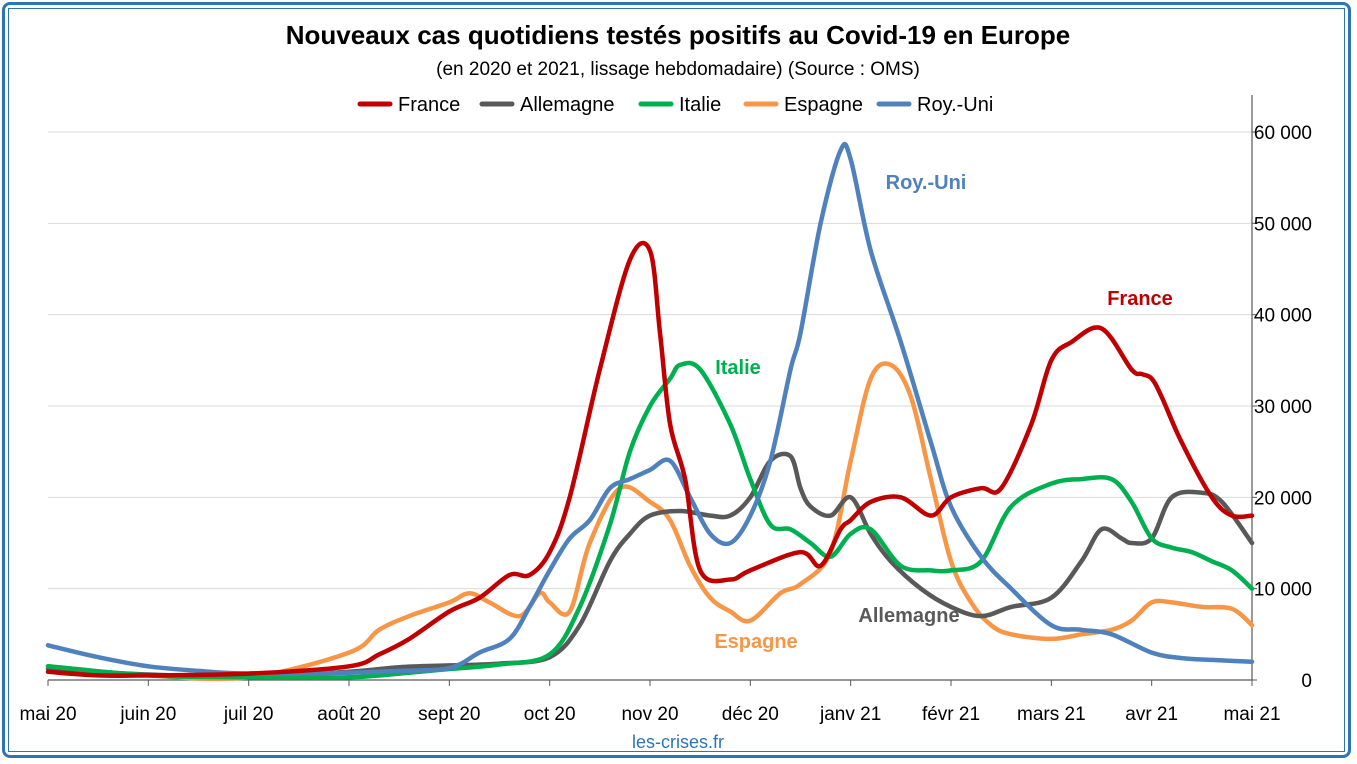  I want to click on legend-label-2: Italie, so click(700, 105).